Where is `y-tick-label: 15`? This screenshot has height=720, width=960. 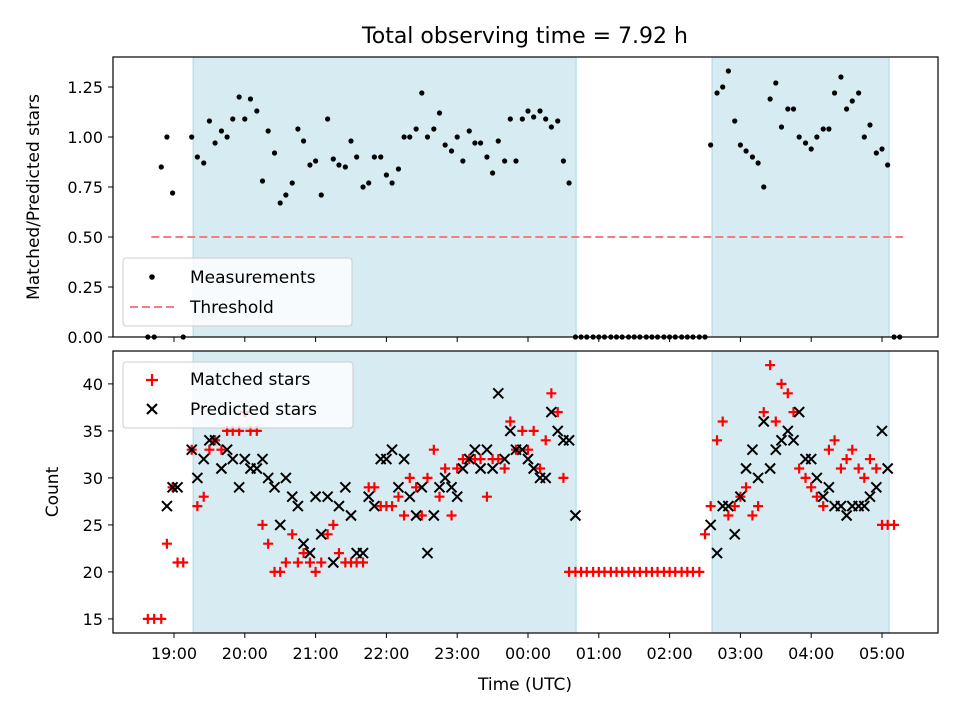
y-tick-label: 15 is located at coordinates (93, 619).